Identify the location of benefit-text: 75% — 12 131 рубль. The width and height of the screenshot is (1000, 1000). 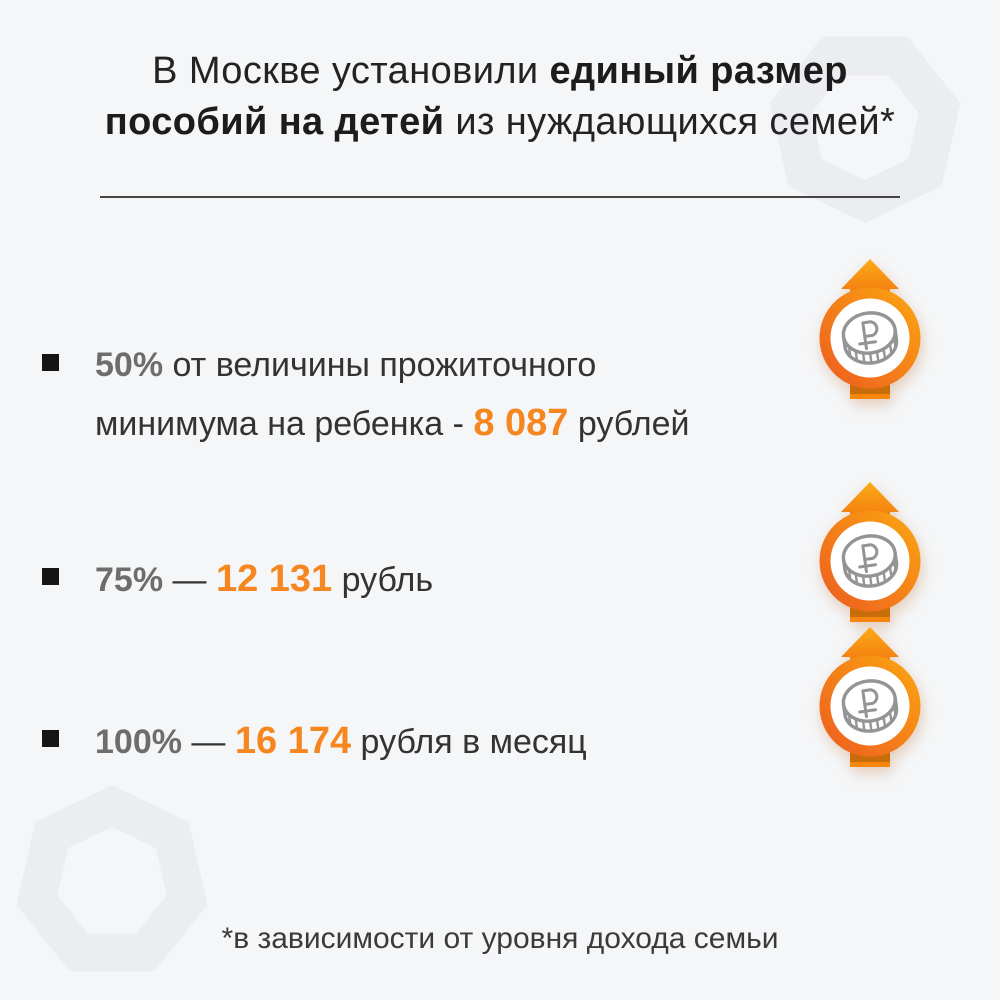
(264, 579).